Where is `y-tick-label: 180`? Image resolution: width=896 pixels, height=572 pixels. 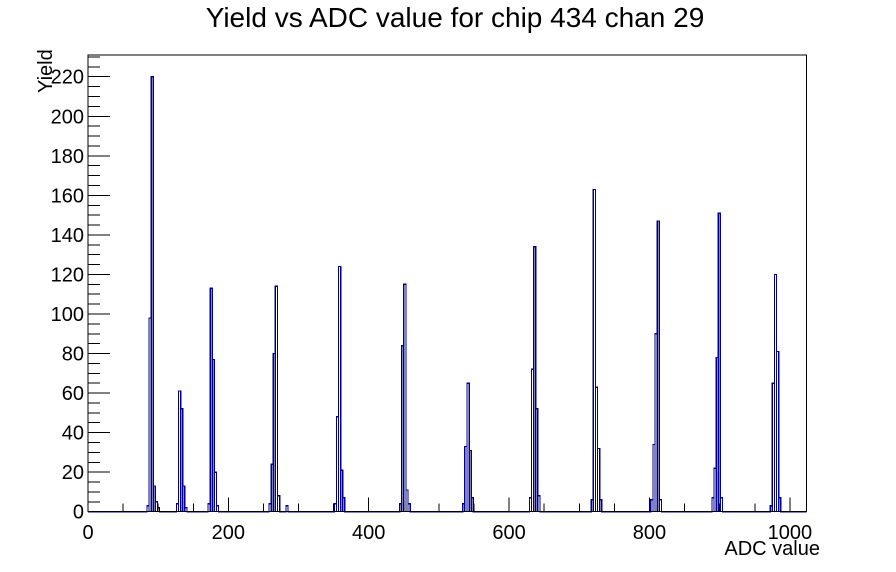
y-tick-label: 180 is located at coordinates (67, 157).